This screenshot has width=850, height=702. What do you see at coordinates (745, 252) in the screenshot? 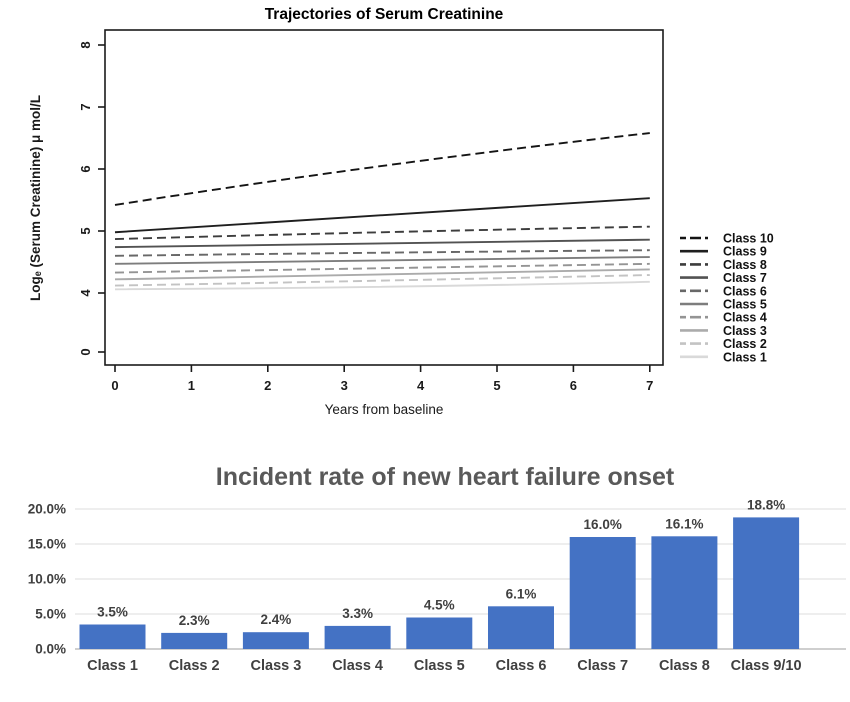
I see `legend-label: Class 9` at bounding box center [745, 252].